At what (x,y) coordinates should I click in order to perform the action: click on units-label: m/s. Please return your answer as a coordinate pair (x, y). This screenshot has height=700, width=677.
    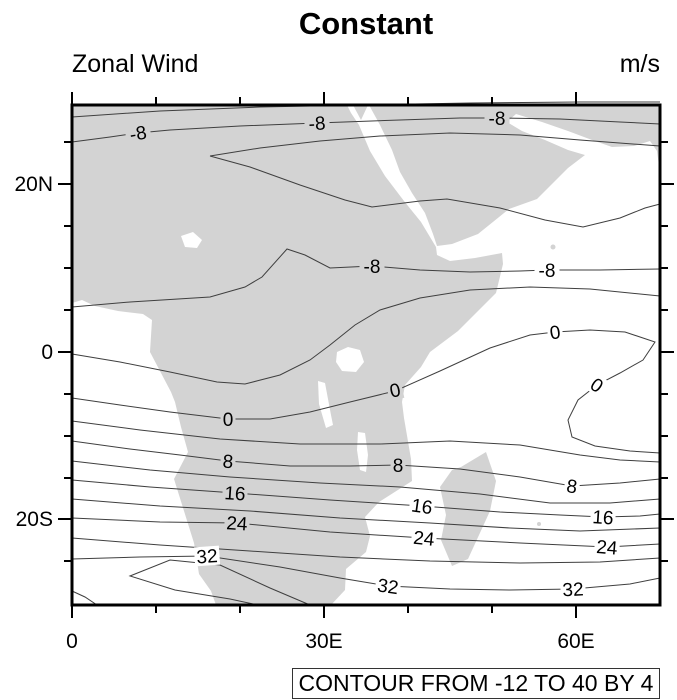
    Looking at the image, I should click on (639, 64).